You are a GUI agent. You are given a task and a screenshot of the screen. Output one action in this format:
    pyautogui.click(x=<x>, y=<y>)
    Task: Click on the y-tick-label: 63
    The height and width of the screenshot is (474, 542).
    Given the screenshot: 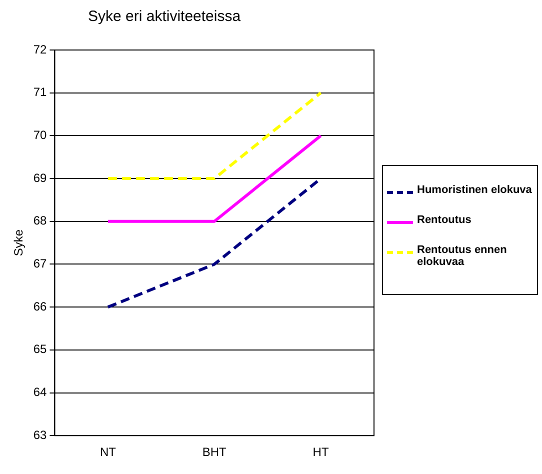 What is the action you would take?
    pyautogui.click(x=40, y=435)
    